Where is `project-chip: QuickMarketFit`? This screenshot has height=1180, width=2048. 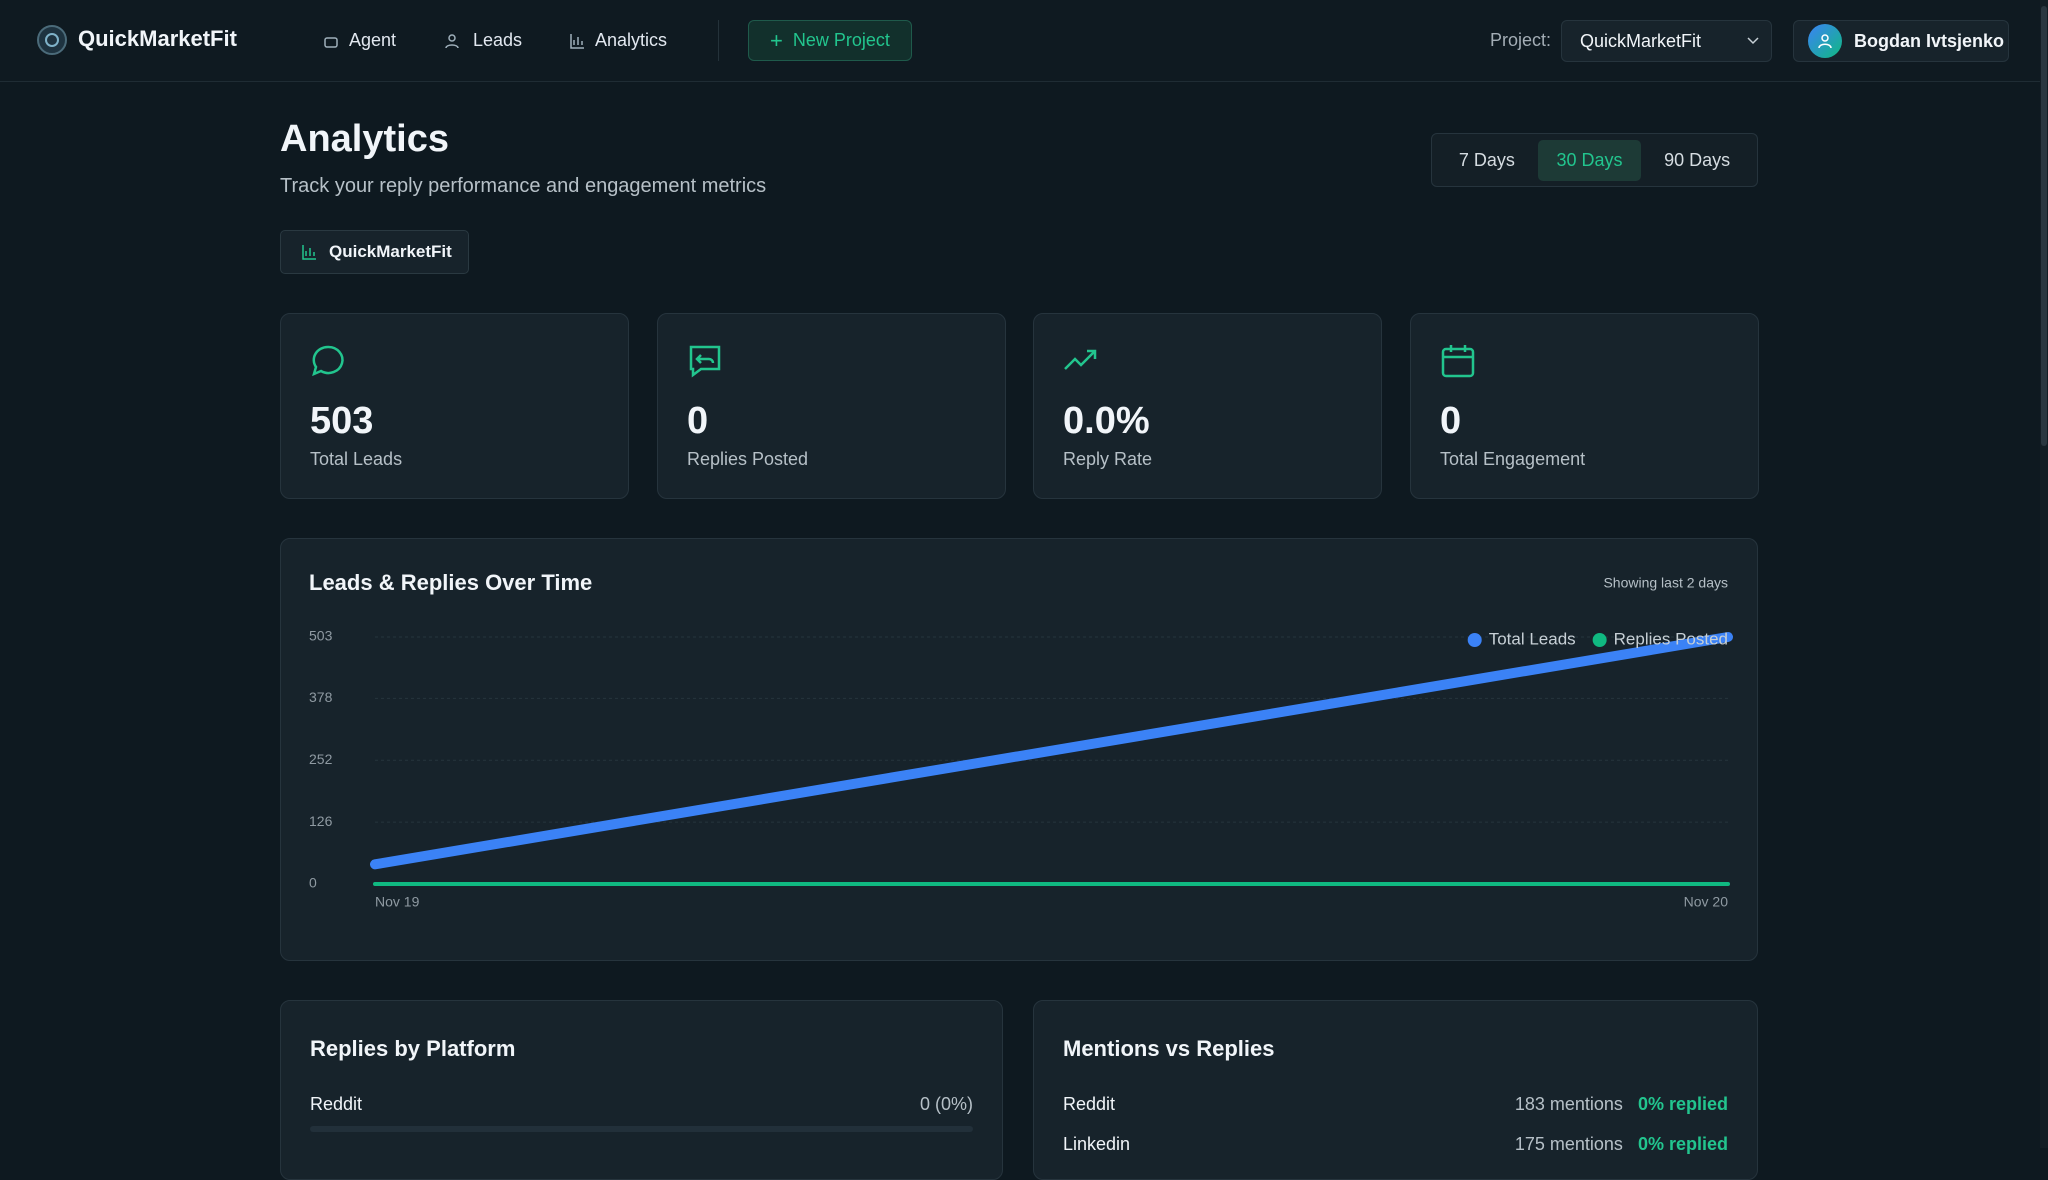 project-chip: QuickMarketFit is located at coordinates (374, 252).